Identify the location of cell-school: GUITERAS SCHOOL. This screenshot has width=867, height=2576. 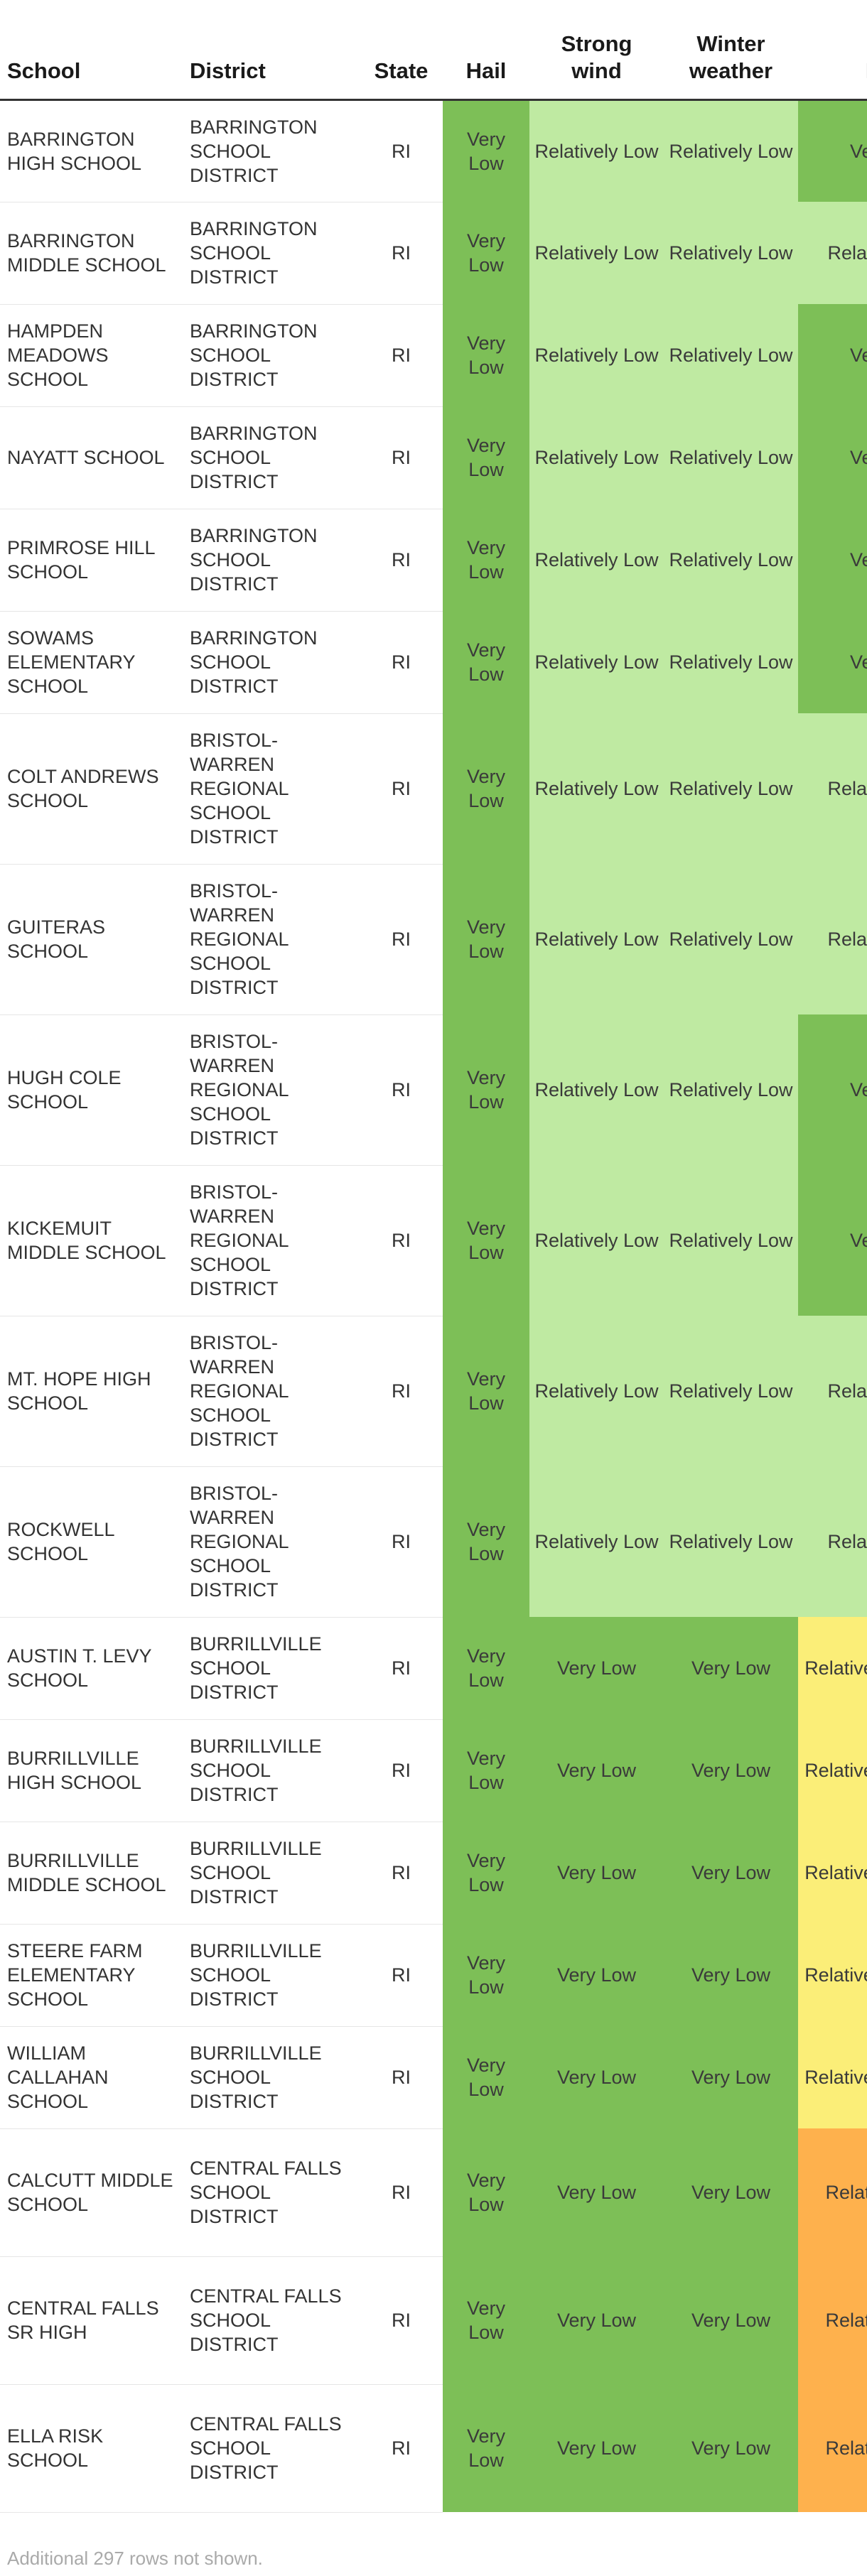
(92, 939).